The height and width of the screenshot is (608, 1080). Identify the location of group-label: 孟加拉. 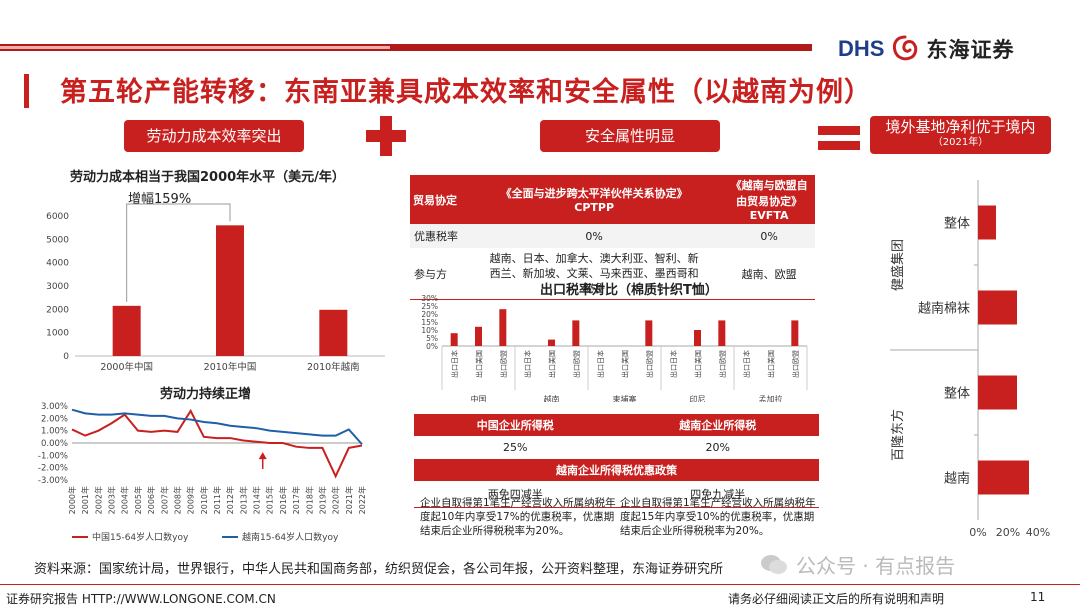
(771, 398).